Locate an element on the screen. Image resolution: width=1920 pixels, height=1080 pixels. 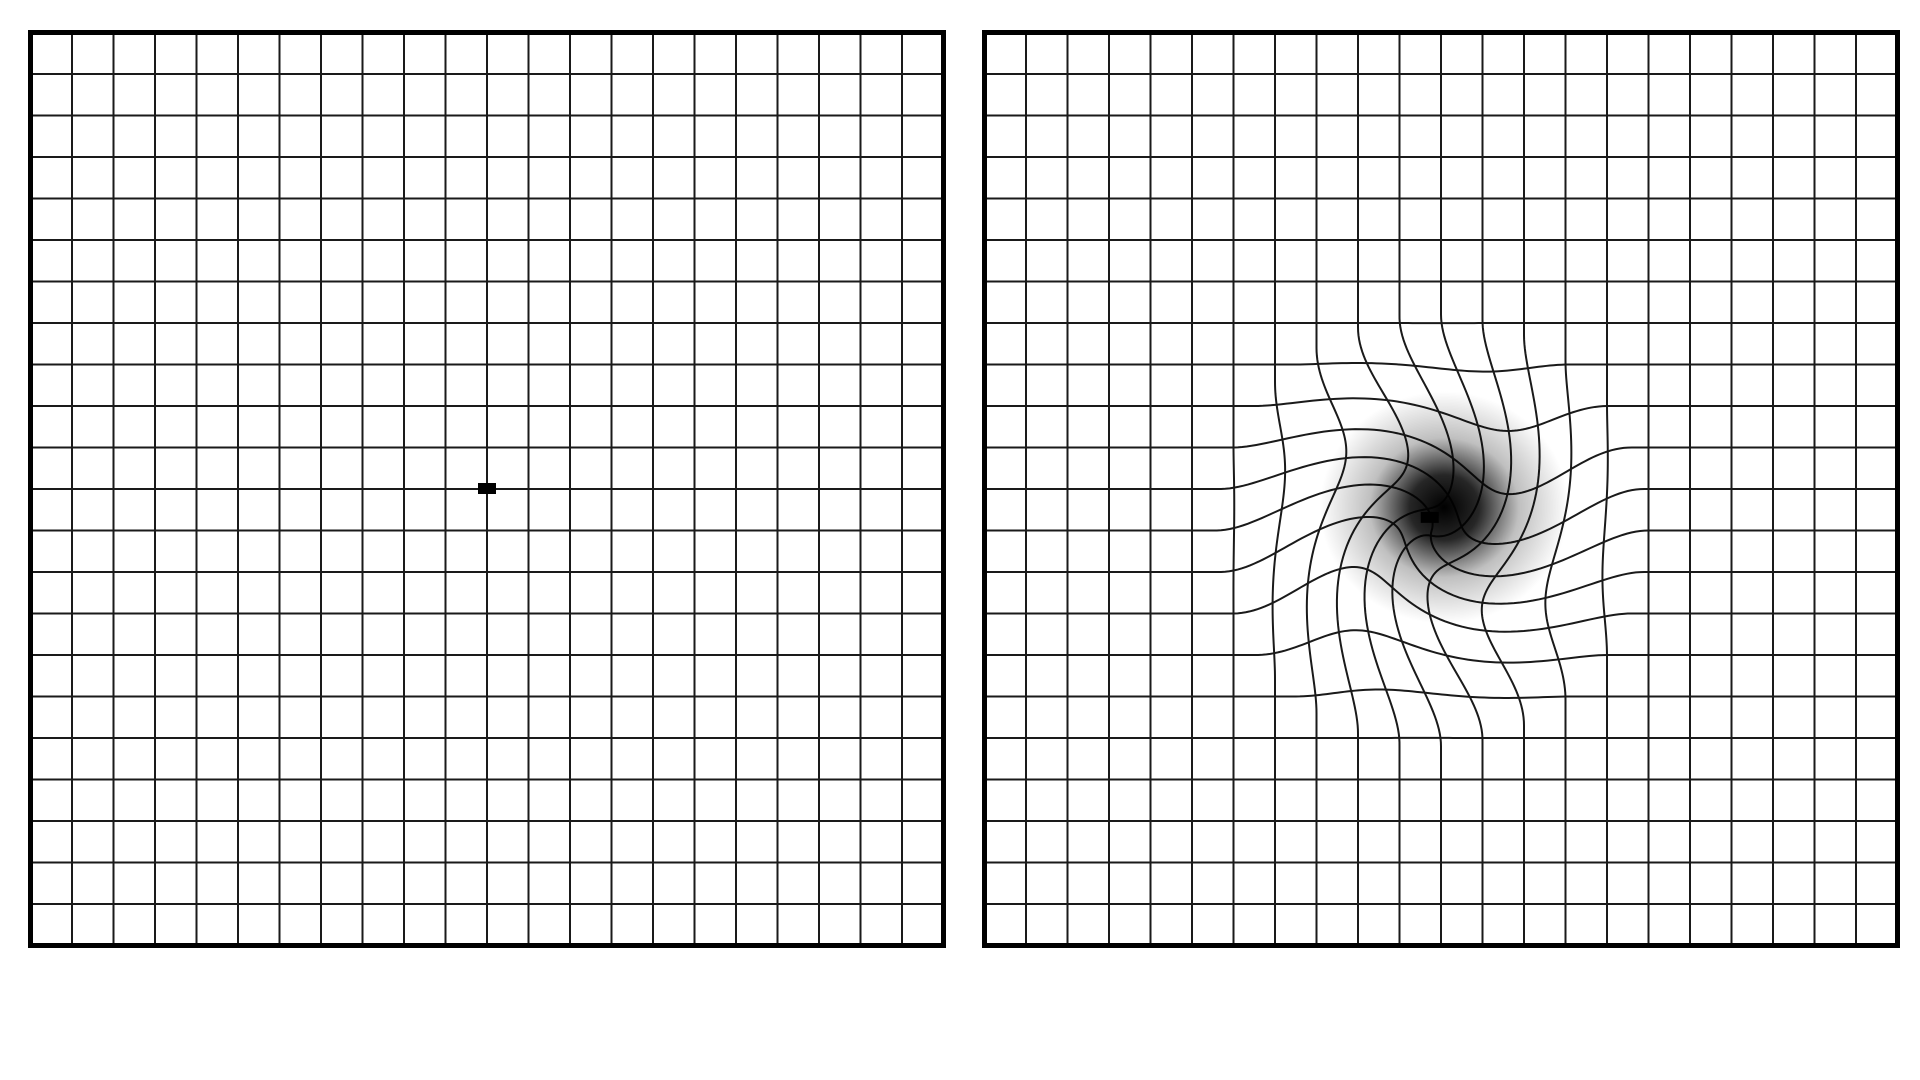
dark-central-spot is located at coordinates (1444, 507).